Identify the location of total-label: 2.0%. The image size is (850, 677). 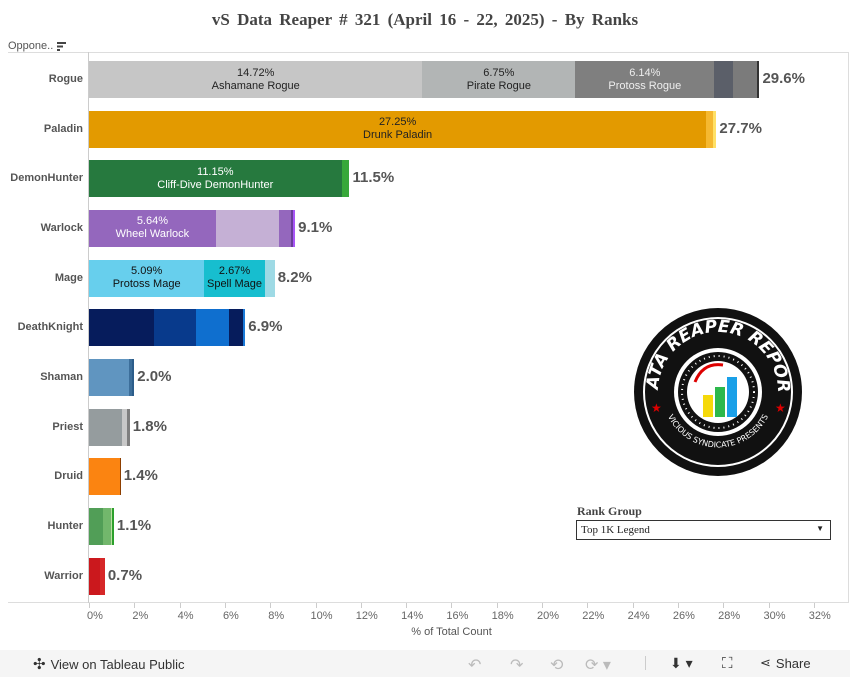
(154, 376).